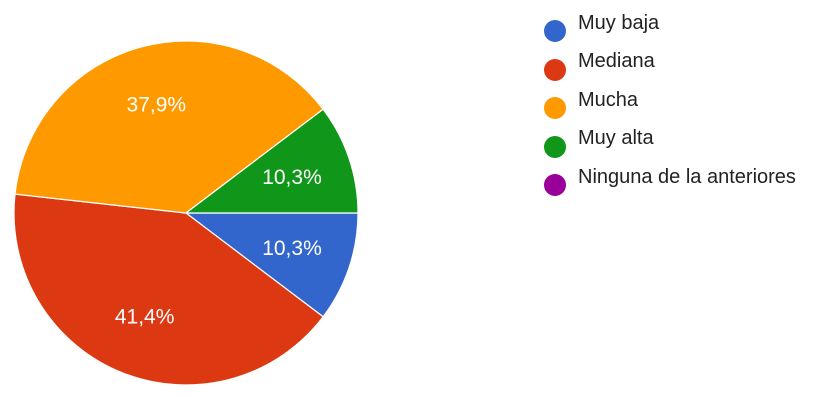 This screenshot has width=834, height=397. I want to click on legend-item-muy-baja: Muy baja, so click(670, 31).